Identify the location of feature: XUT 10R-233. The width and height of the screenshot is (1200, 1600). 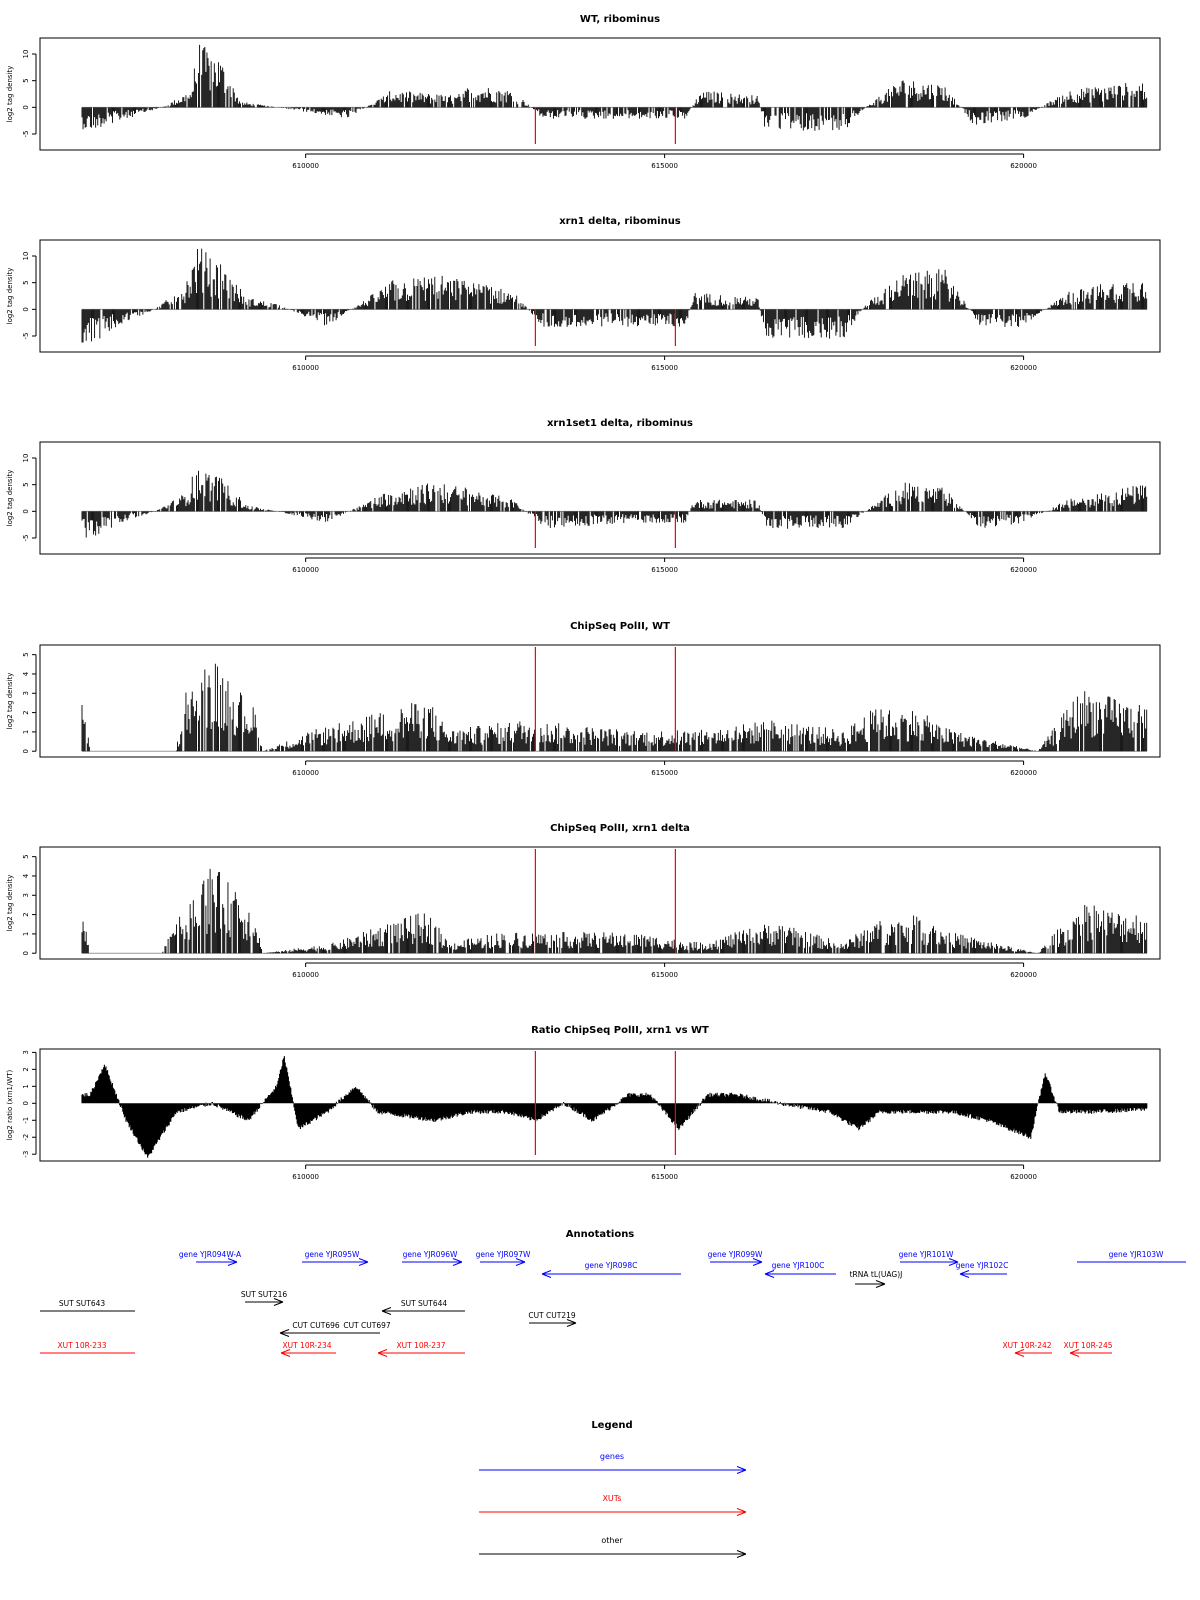
(87, 1347).